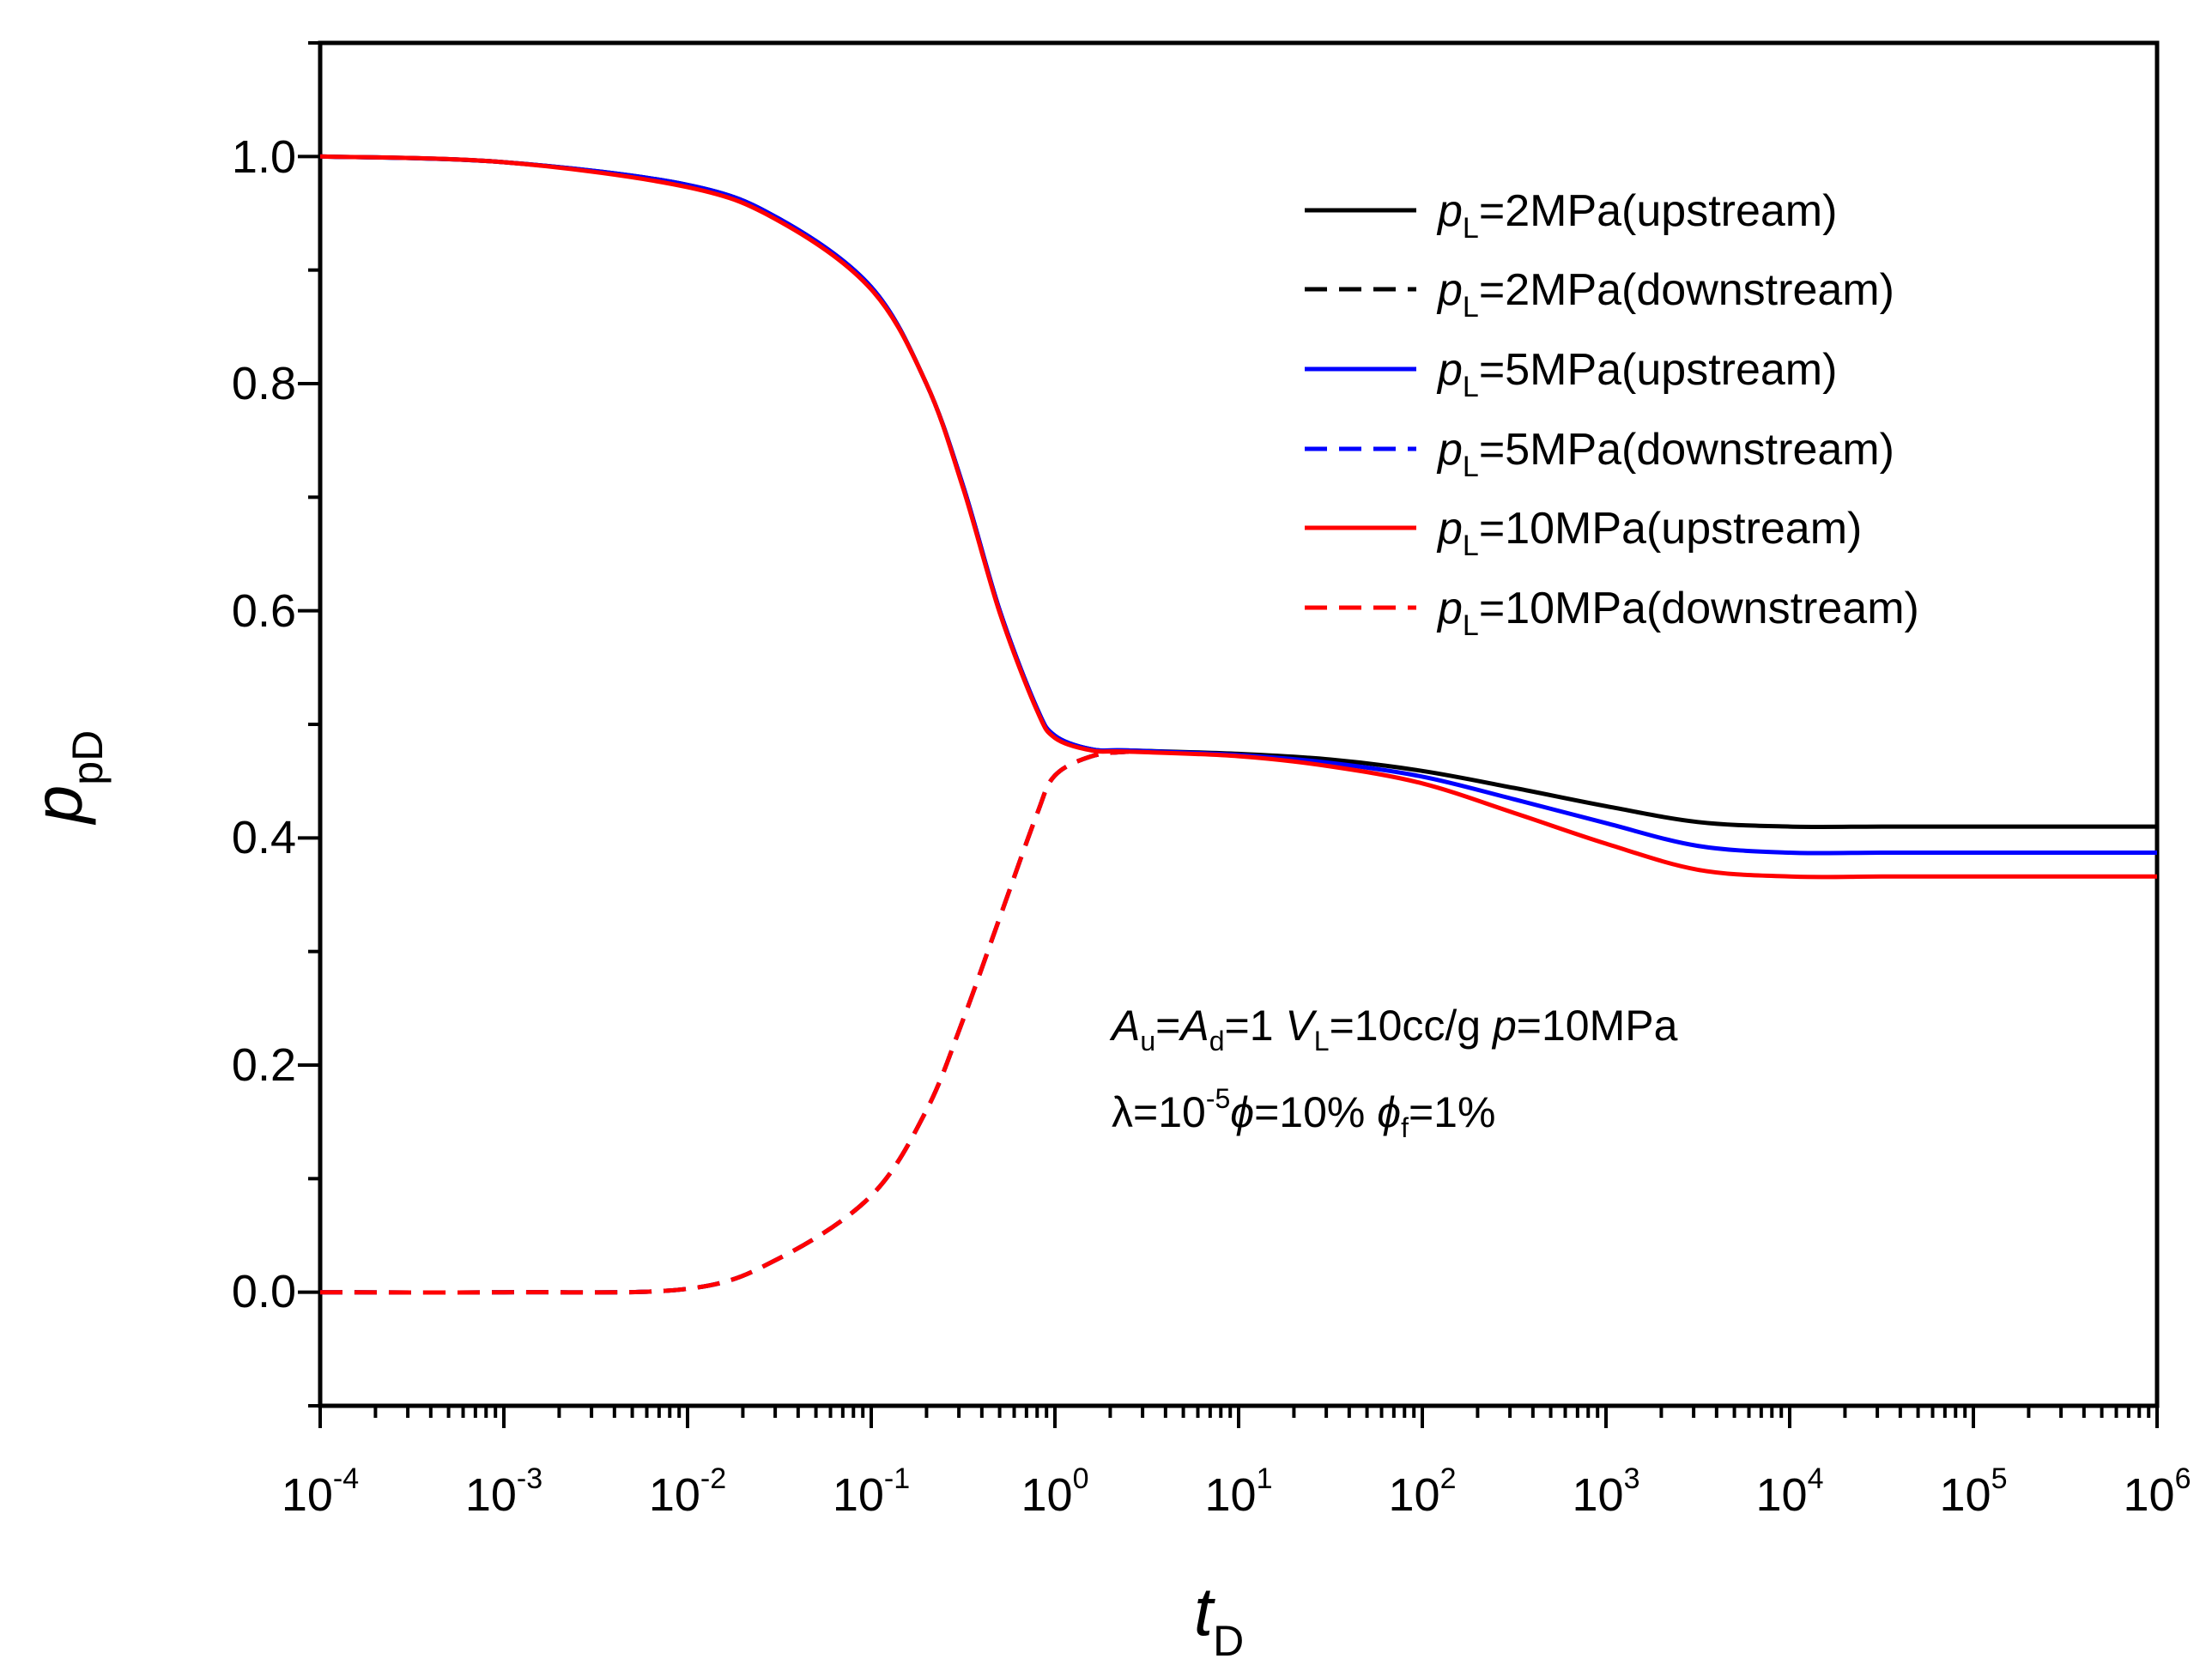 The image size is (2212, 1677). I want to click on y-tick-label-0: 0.0, so click(264, 1291).